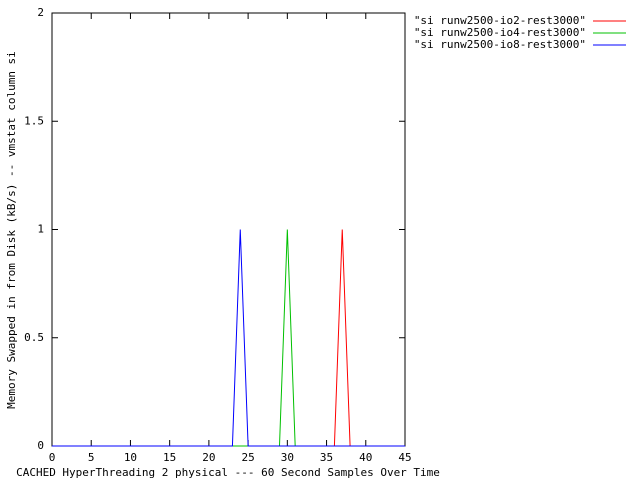 This screenshot has width=640, height=480. Describe the element at coordinates (208, 457) in the screenshot. I see `x-tick-label: 20` at that location.